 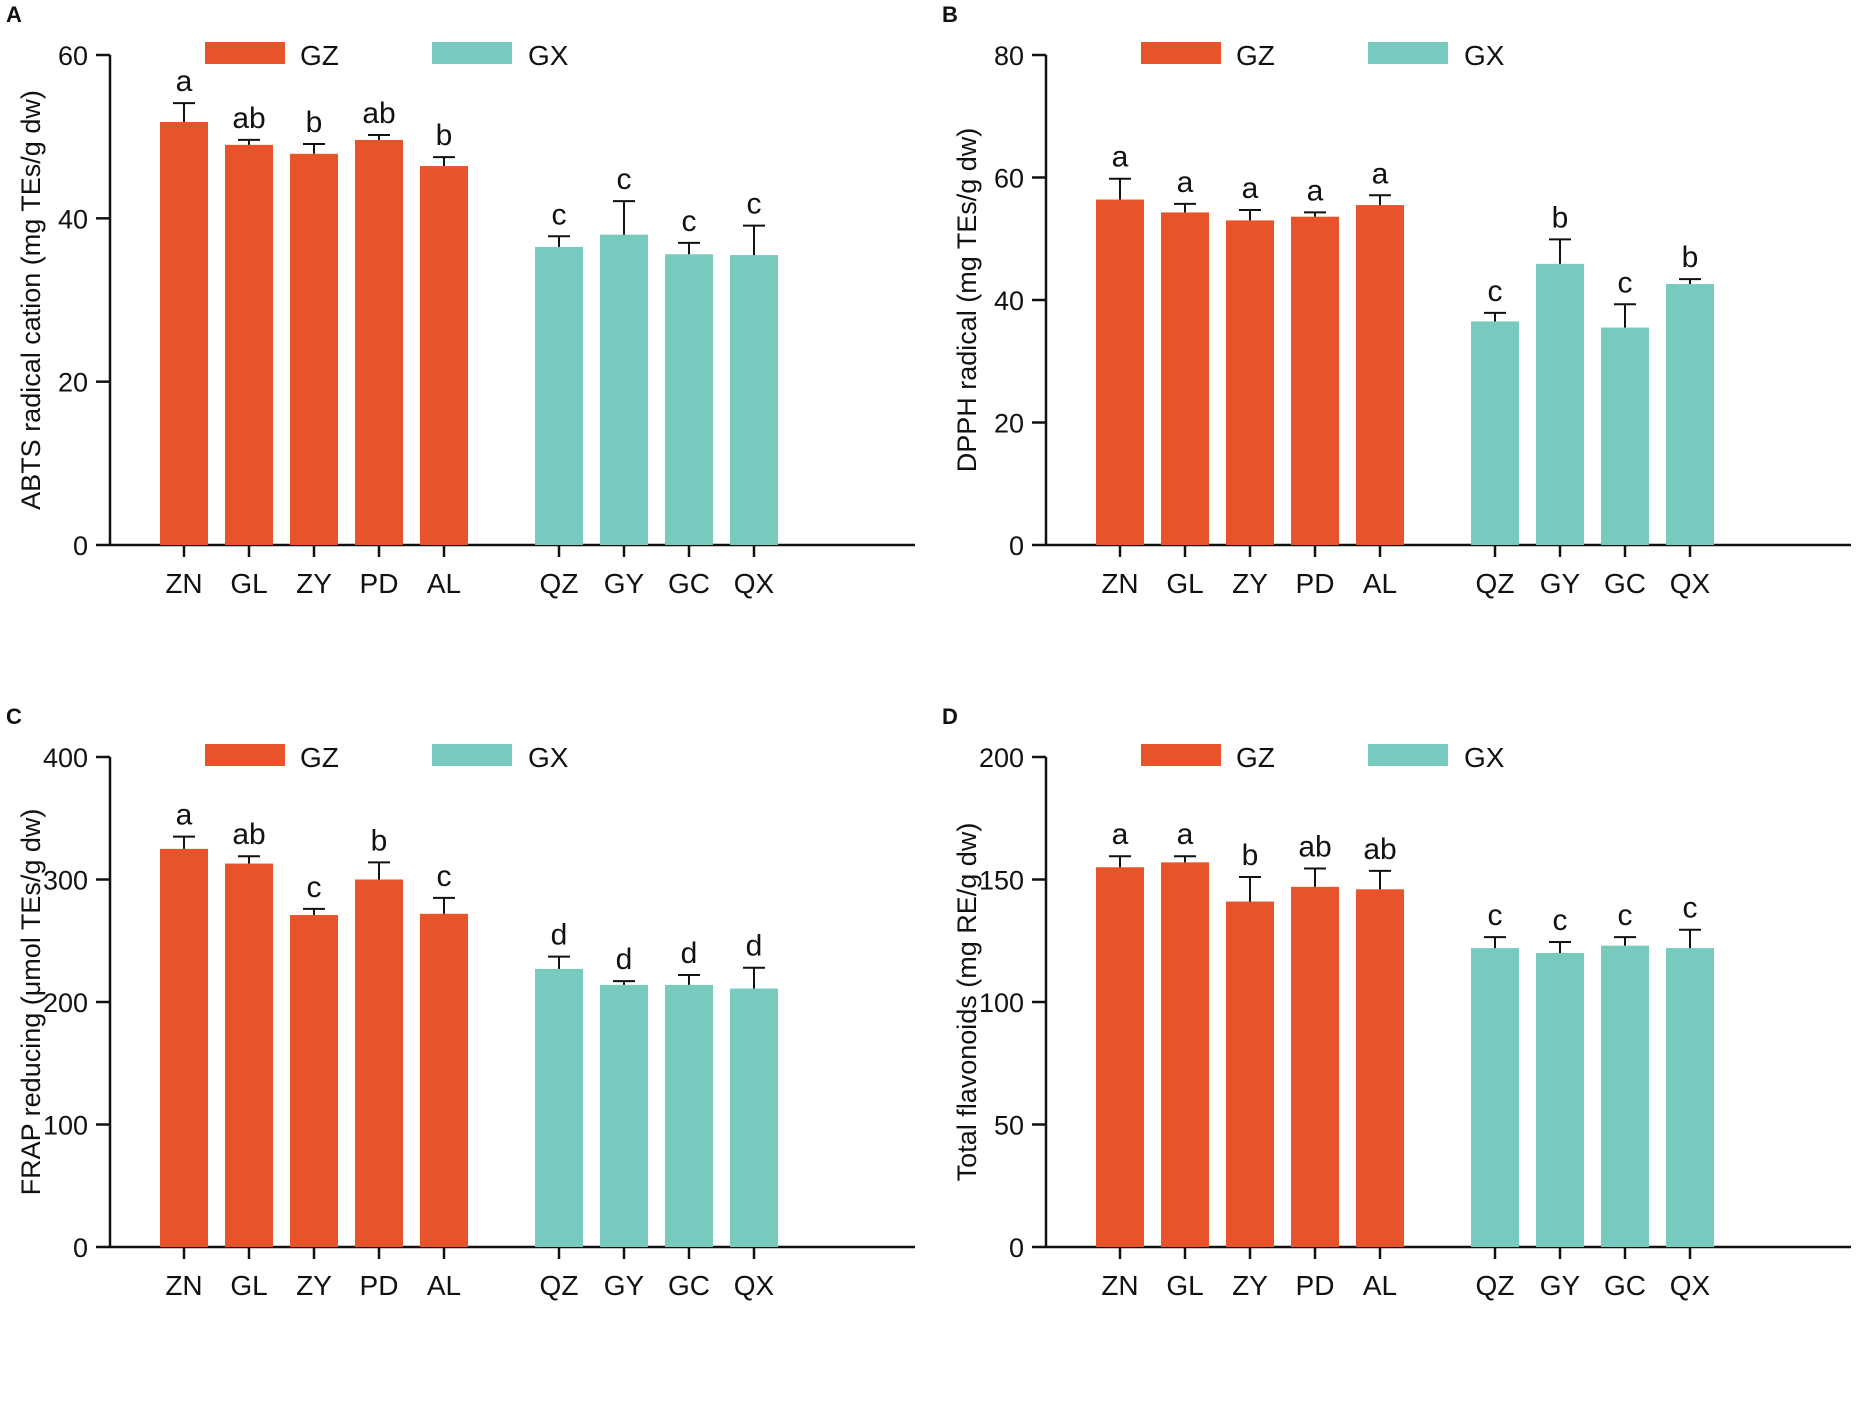 What do you see at coordinates (1185, 1054) in the screenshot?
I see `bar-GL` at bounding box center [1185, 1054].